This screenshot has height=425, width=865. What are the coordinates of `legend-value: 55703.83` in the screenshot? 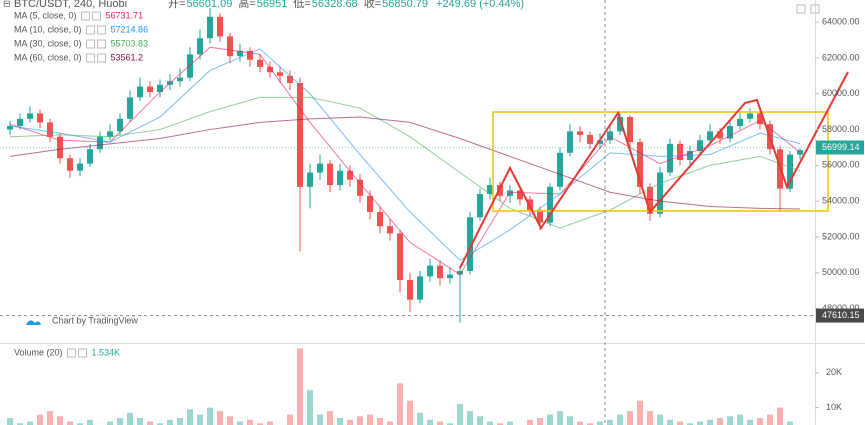 It's located at (130, 43).